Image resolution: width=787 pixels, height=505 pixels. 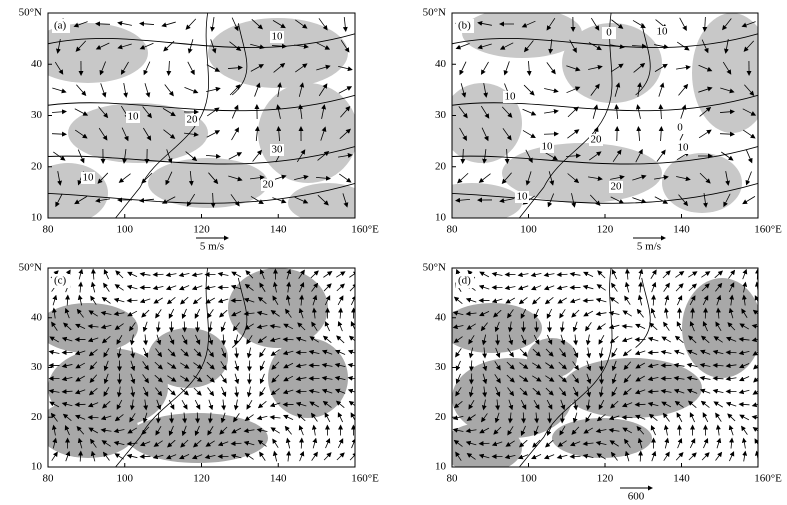 I want to click on y-tick-label: 20, so click(x=37, y=417).